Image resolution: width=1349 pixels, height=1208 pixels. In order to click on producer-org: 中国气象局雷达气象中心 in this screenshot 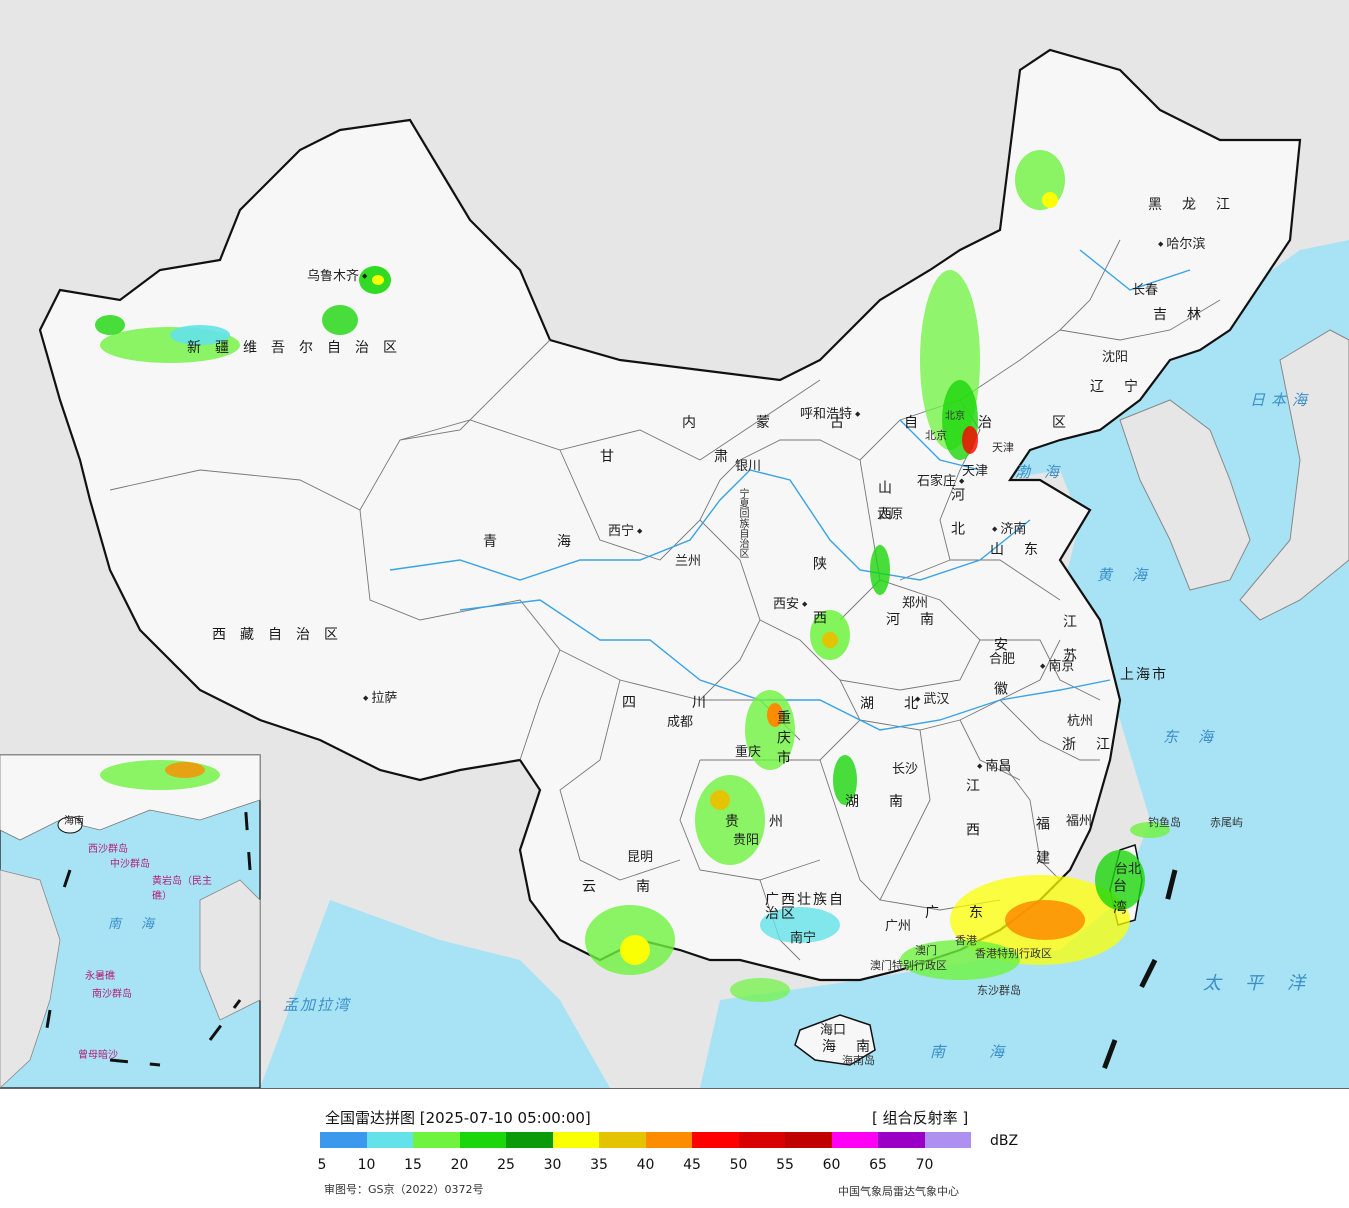, I will do `click(898, 1191)`.